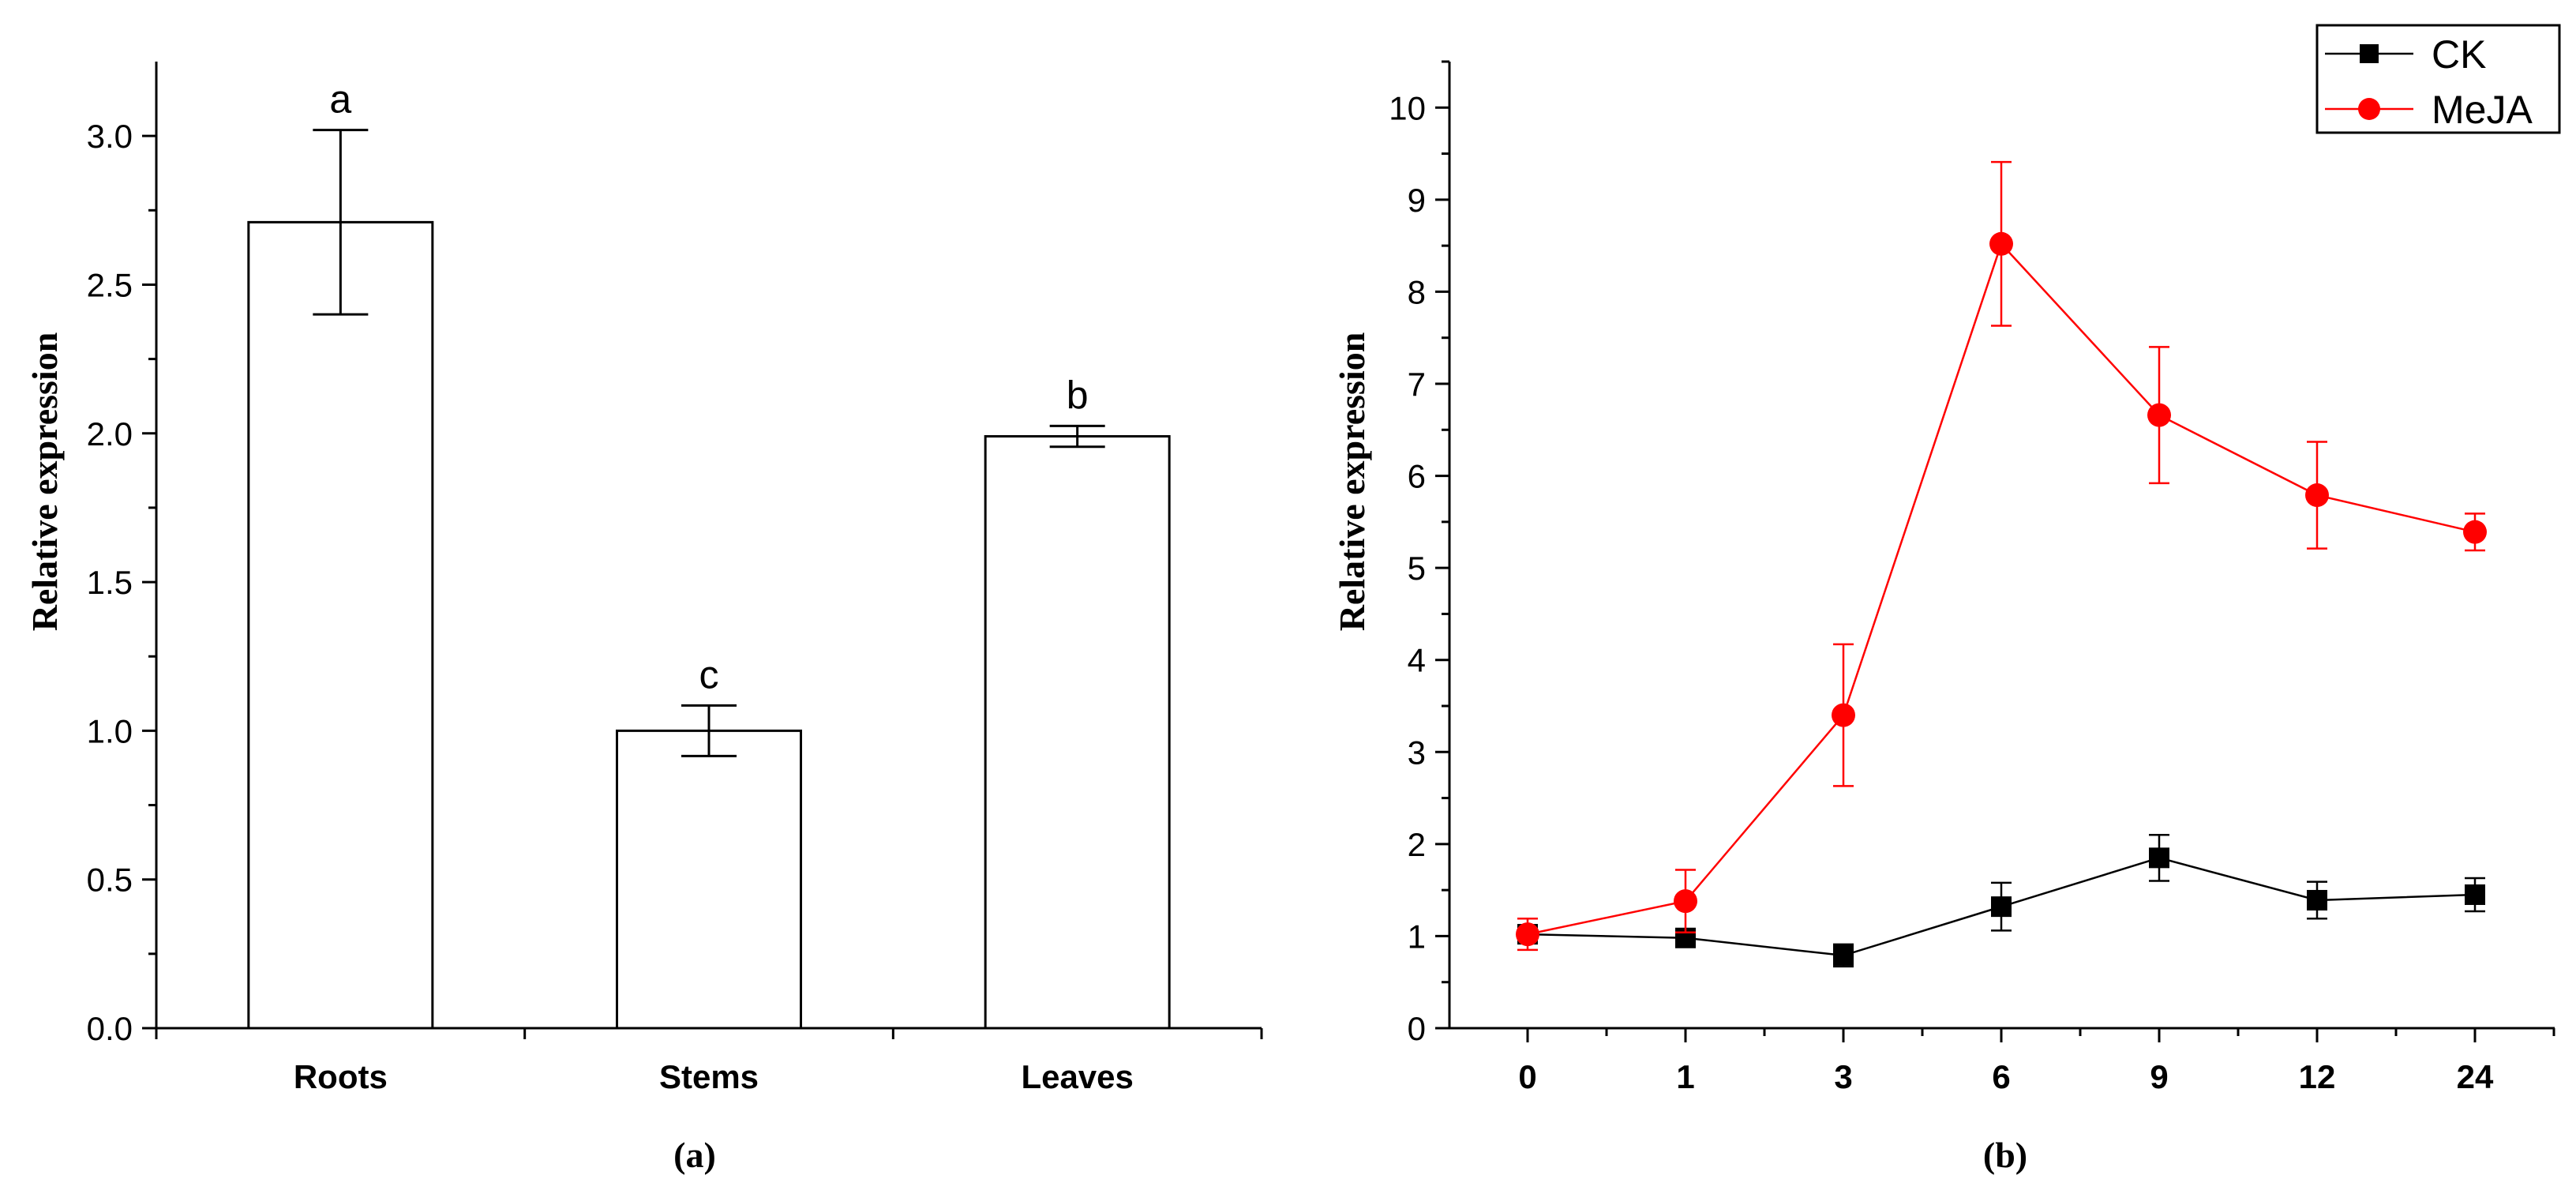 Image resolution: width=2576 pixels, height=1194 pixels. Describe the element at coordinates (1417, 291) in the screenshot. I see `panel-b-y-tick-label: 8` at that location.